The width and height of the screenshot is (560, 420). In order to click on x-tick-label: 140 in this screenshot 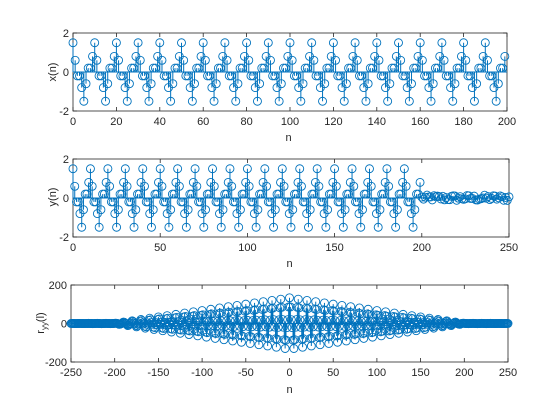, I will do `click(377, 122)`.